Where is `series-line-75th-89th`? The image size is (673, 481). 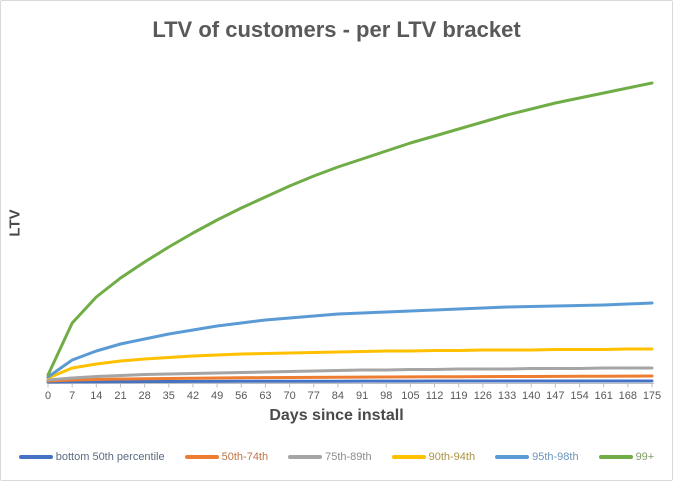
series-line-75th-89th is located at coordinates (350, 374).